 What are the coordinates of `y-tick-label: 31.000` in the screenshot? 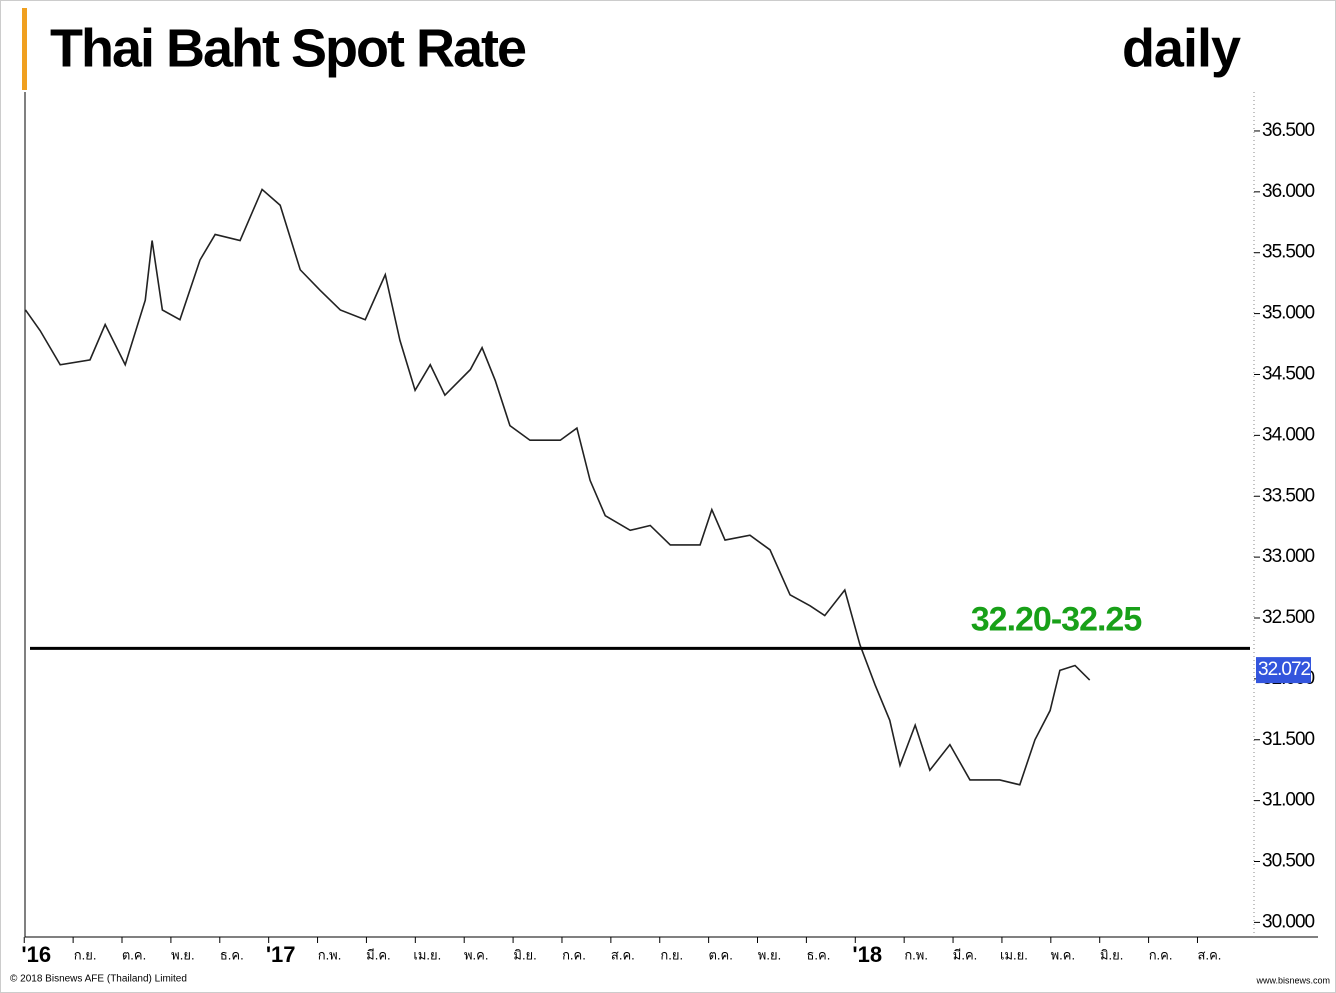 It's located at (1288, 800).